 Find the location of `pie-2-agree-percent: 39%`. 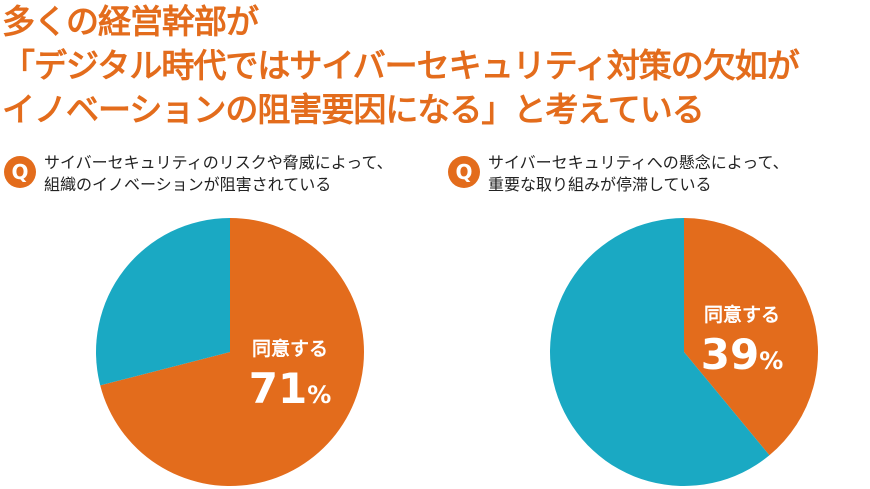

pie-2-agree-percent: 39% is located at coordinates (742, 354).